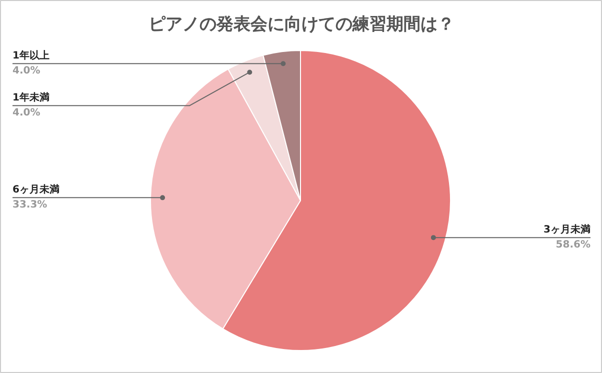  Describe the element at coordinates (36, 190) in the screenshot. I see `slice-label: 6ヶ月未満` at that location.